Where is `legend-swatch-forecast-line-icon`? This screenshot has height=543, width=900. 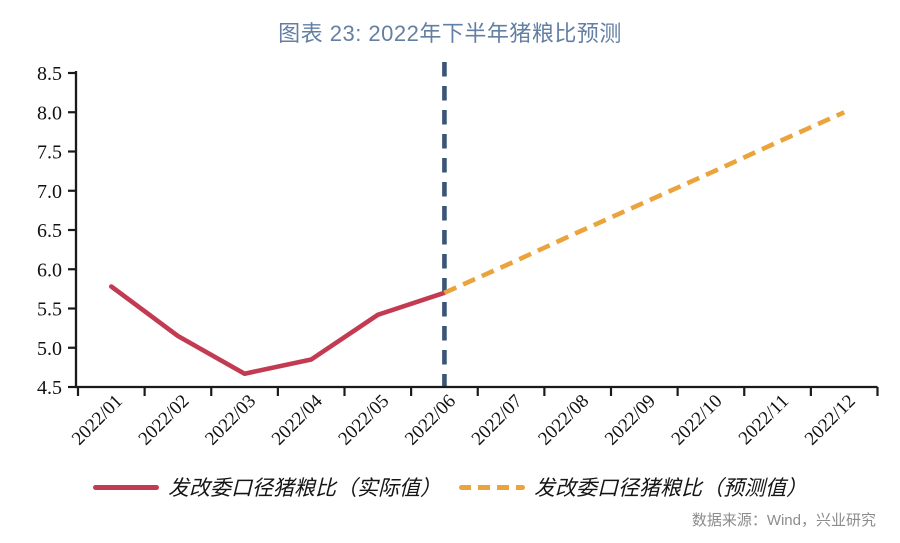
legend-swatch-forecast-line-icon is located at coordinates (492, 487).